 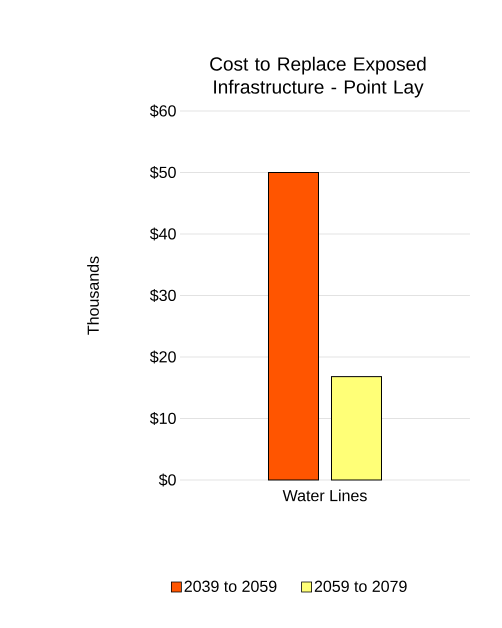 I want to click on y-tick-label: $0, so click(x=167, y=480).